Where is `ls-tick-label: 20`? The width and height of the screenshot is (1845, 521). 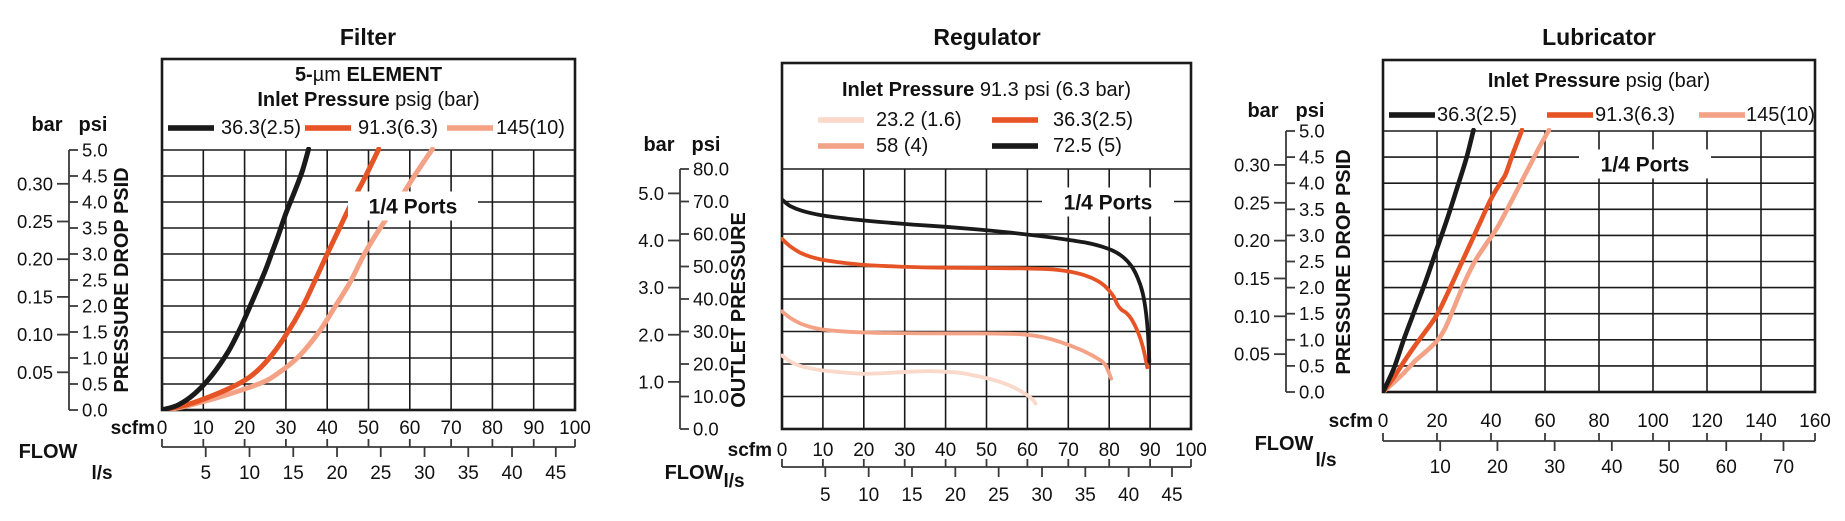
ls-tick-label: 20 is located at coordinates (336, 473).